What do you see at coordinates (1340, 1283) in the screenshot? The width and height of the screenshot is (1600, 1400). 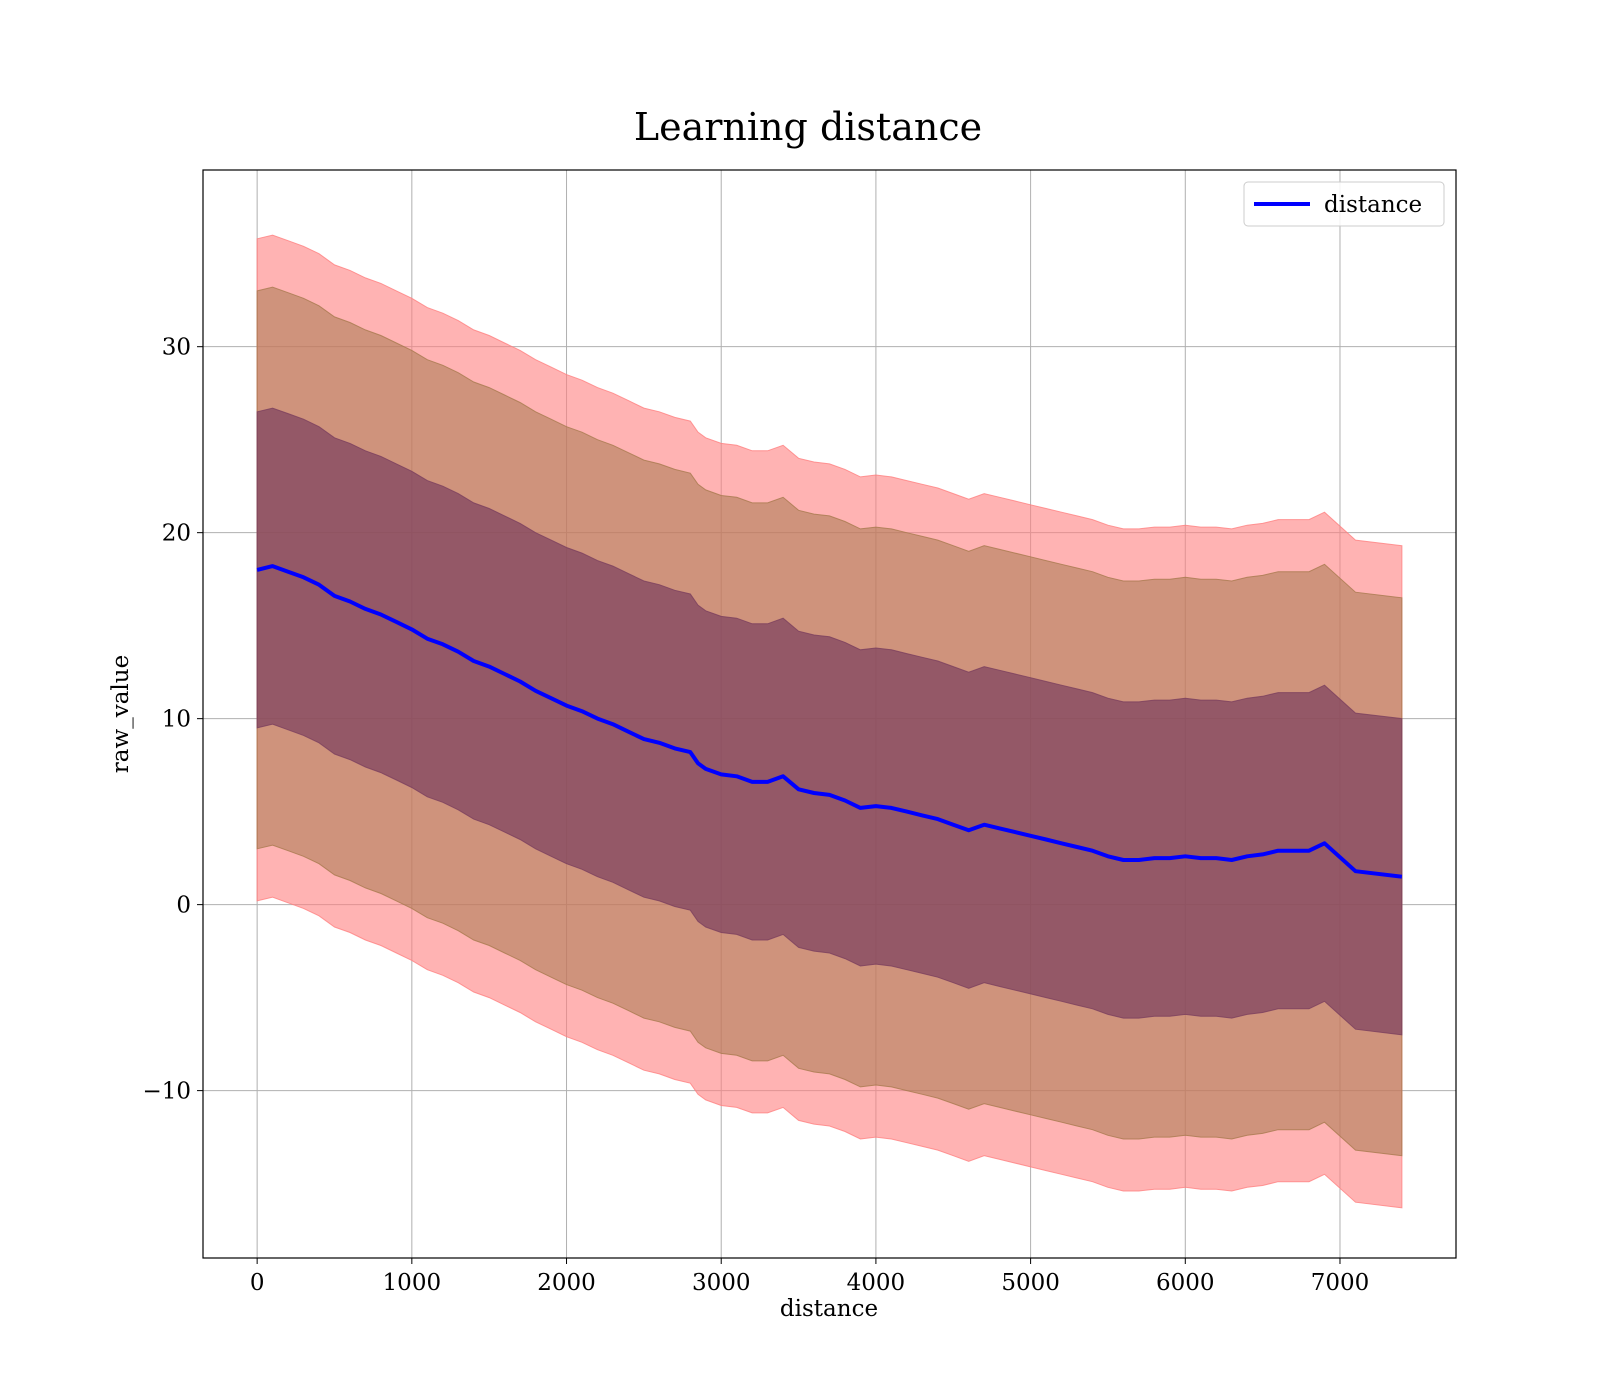 I see `x-tick-label: 7000` at bounding box center [1340, 1283].